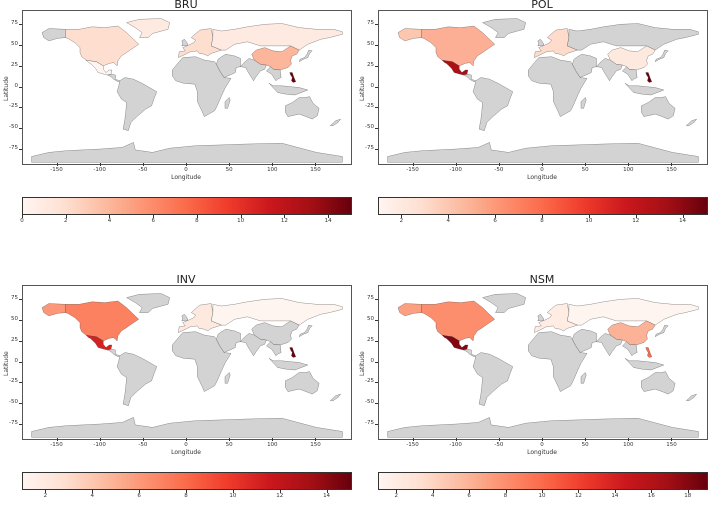  I want to click on colorbar-tick-label: 6, so click(495, 221).